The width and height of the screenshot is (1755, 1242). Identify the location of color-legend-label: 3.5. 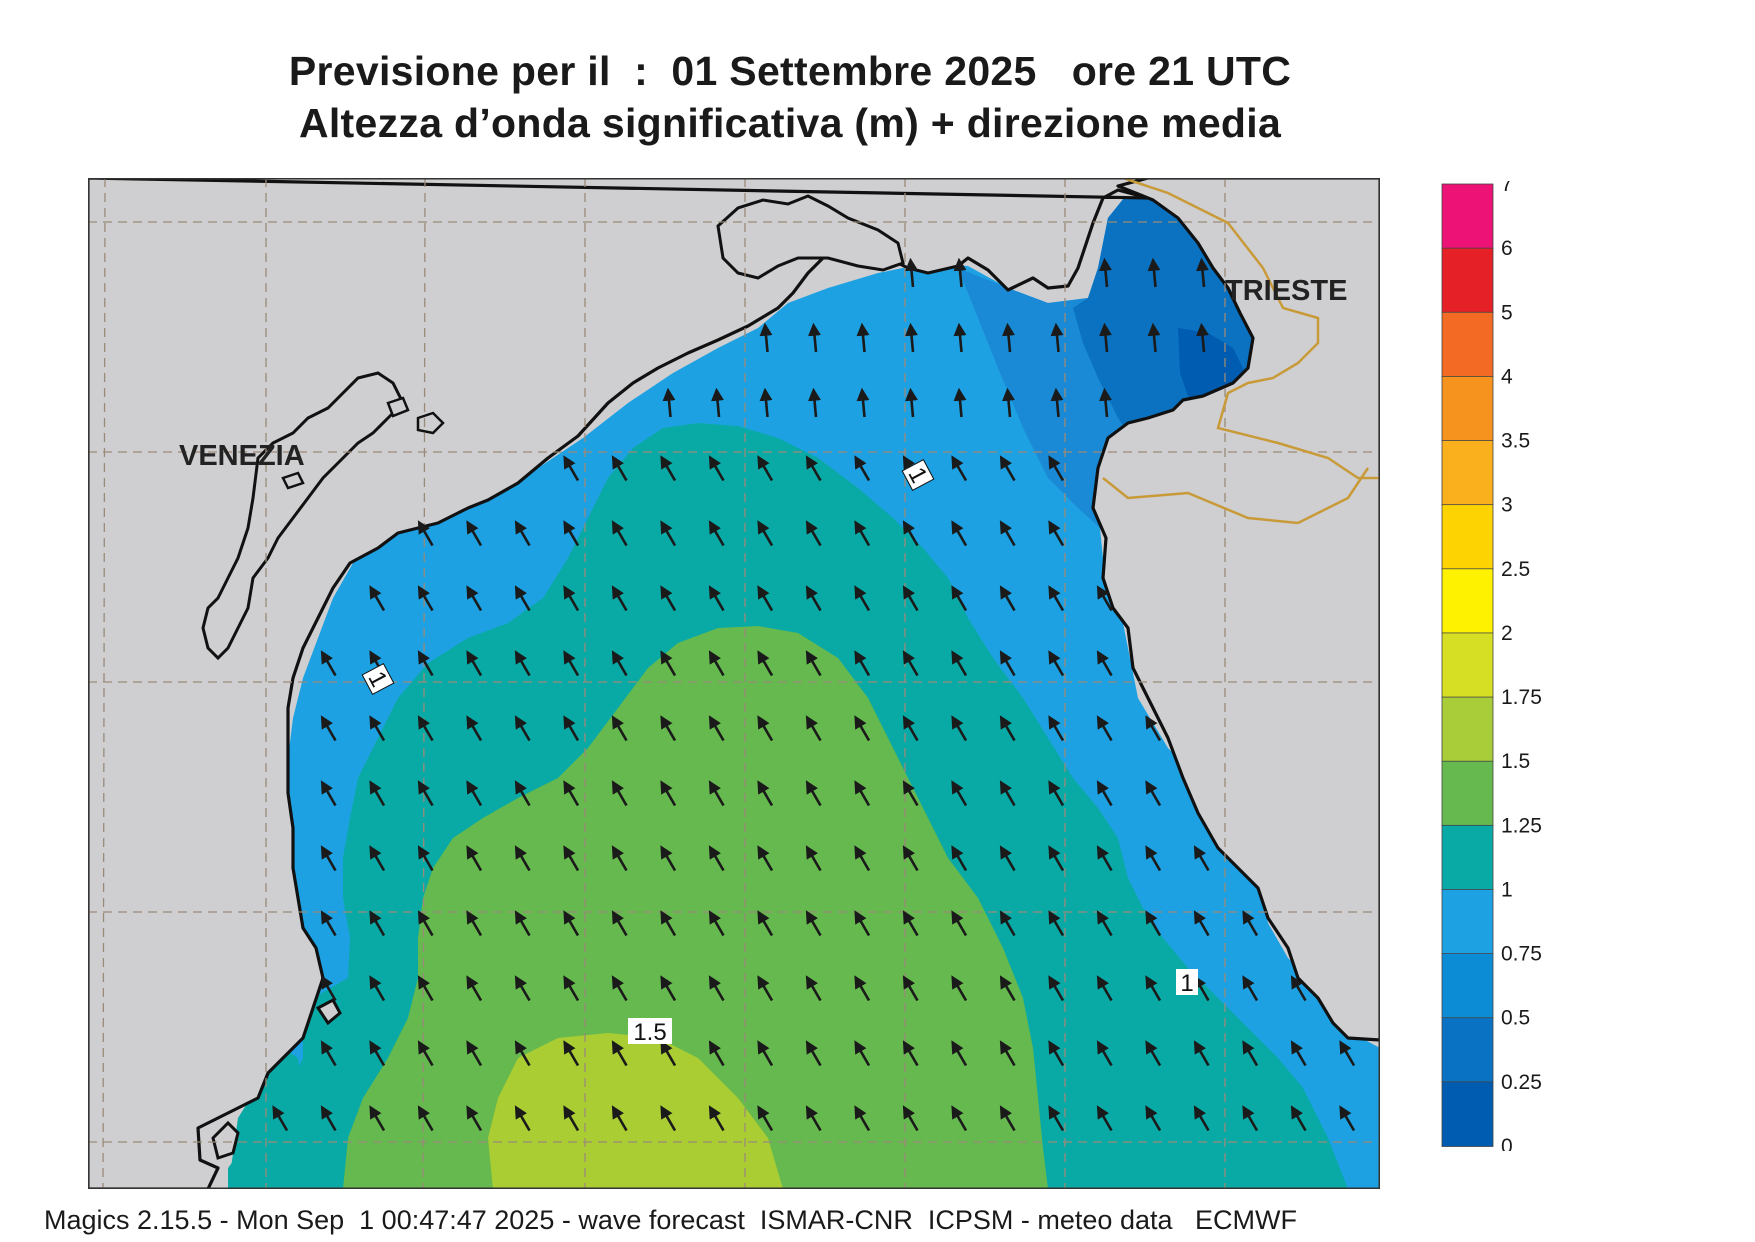
(1515, 441).